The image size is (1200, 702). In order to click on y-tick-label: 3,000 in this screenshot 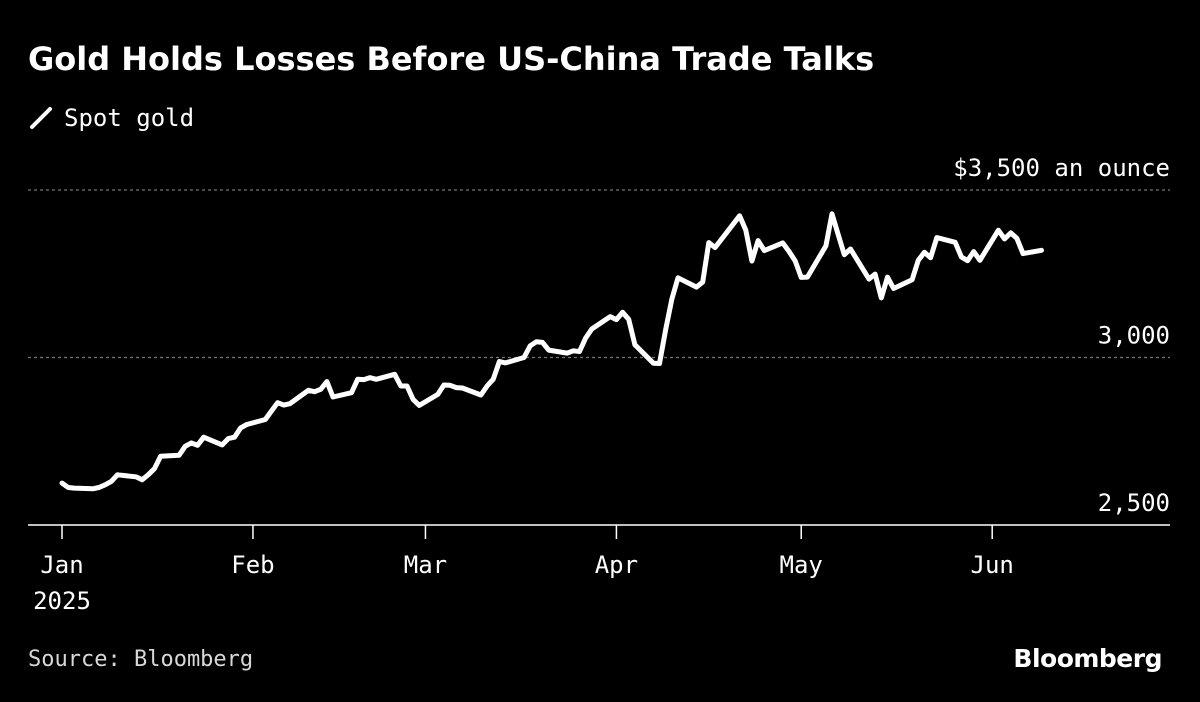, I will do `click(1134, 336)`.